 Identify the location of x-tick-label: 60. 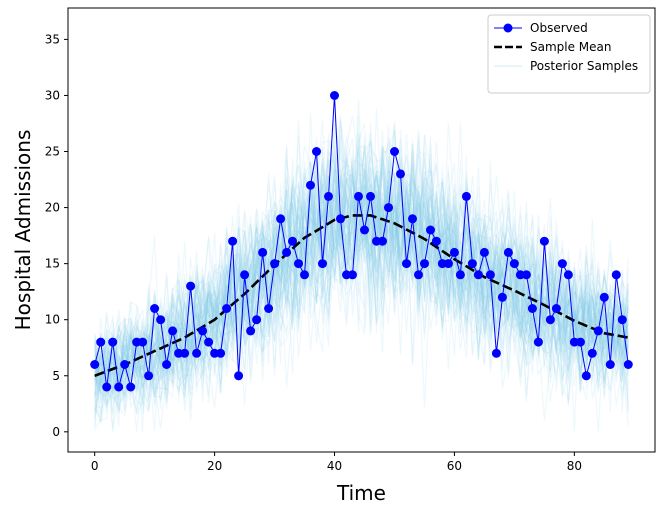
(454, 466).